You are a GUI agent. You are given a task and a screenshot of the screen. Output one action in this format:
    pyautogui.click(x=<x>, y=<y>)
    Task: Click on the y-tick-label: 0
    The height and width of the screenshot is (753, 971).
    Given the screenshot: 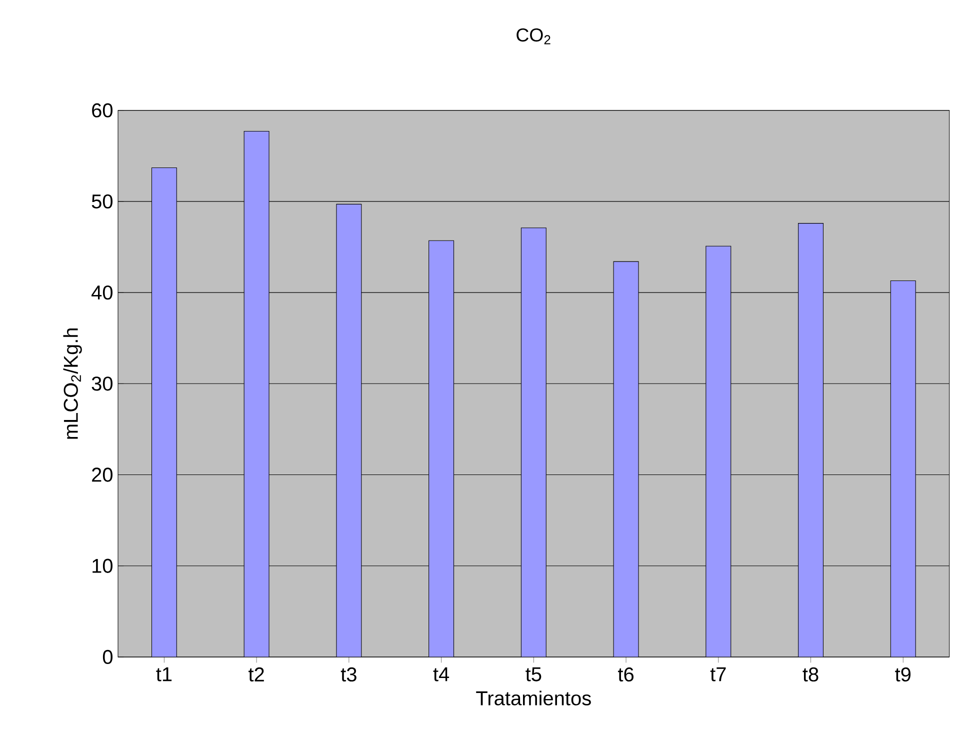 What is the action you would take?
    pyautogui.click(x=107, y=657)
    